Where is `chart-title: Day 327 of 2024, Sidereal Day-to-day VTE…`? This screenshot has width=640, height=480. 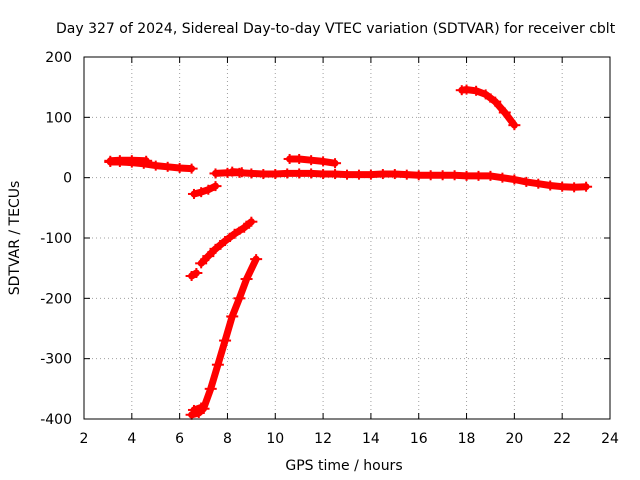
chart-title: Day 327 of 2024, Sidereal Day-to-day VTE… is located at coordinates (336, 29).